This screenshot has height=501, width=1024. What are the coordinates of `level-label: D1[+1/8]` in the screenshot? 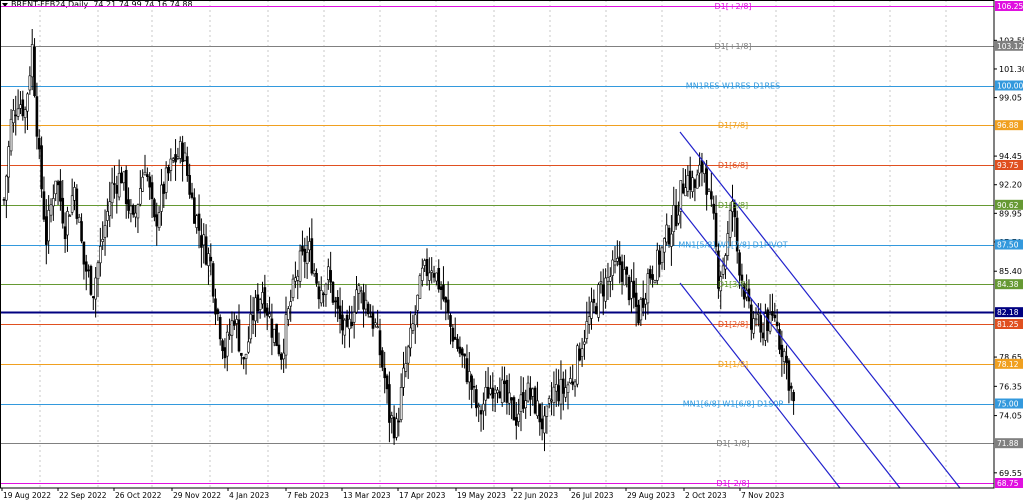 It's located at (732, 46).